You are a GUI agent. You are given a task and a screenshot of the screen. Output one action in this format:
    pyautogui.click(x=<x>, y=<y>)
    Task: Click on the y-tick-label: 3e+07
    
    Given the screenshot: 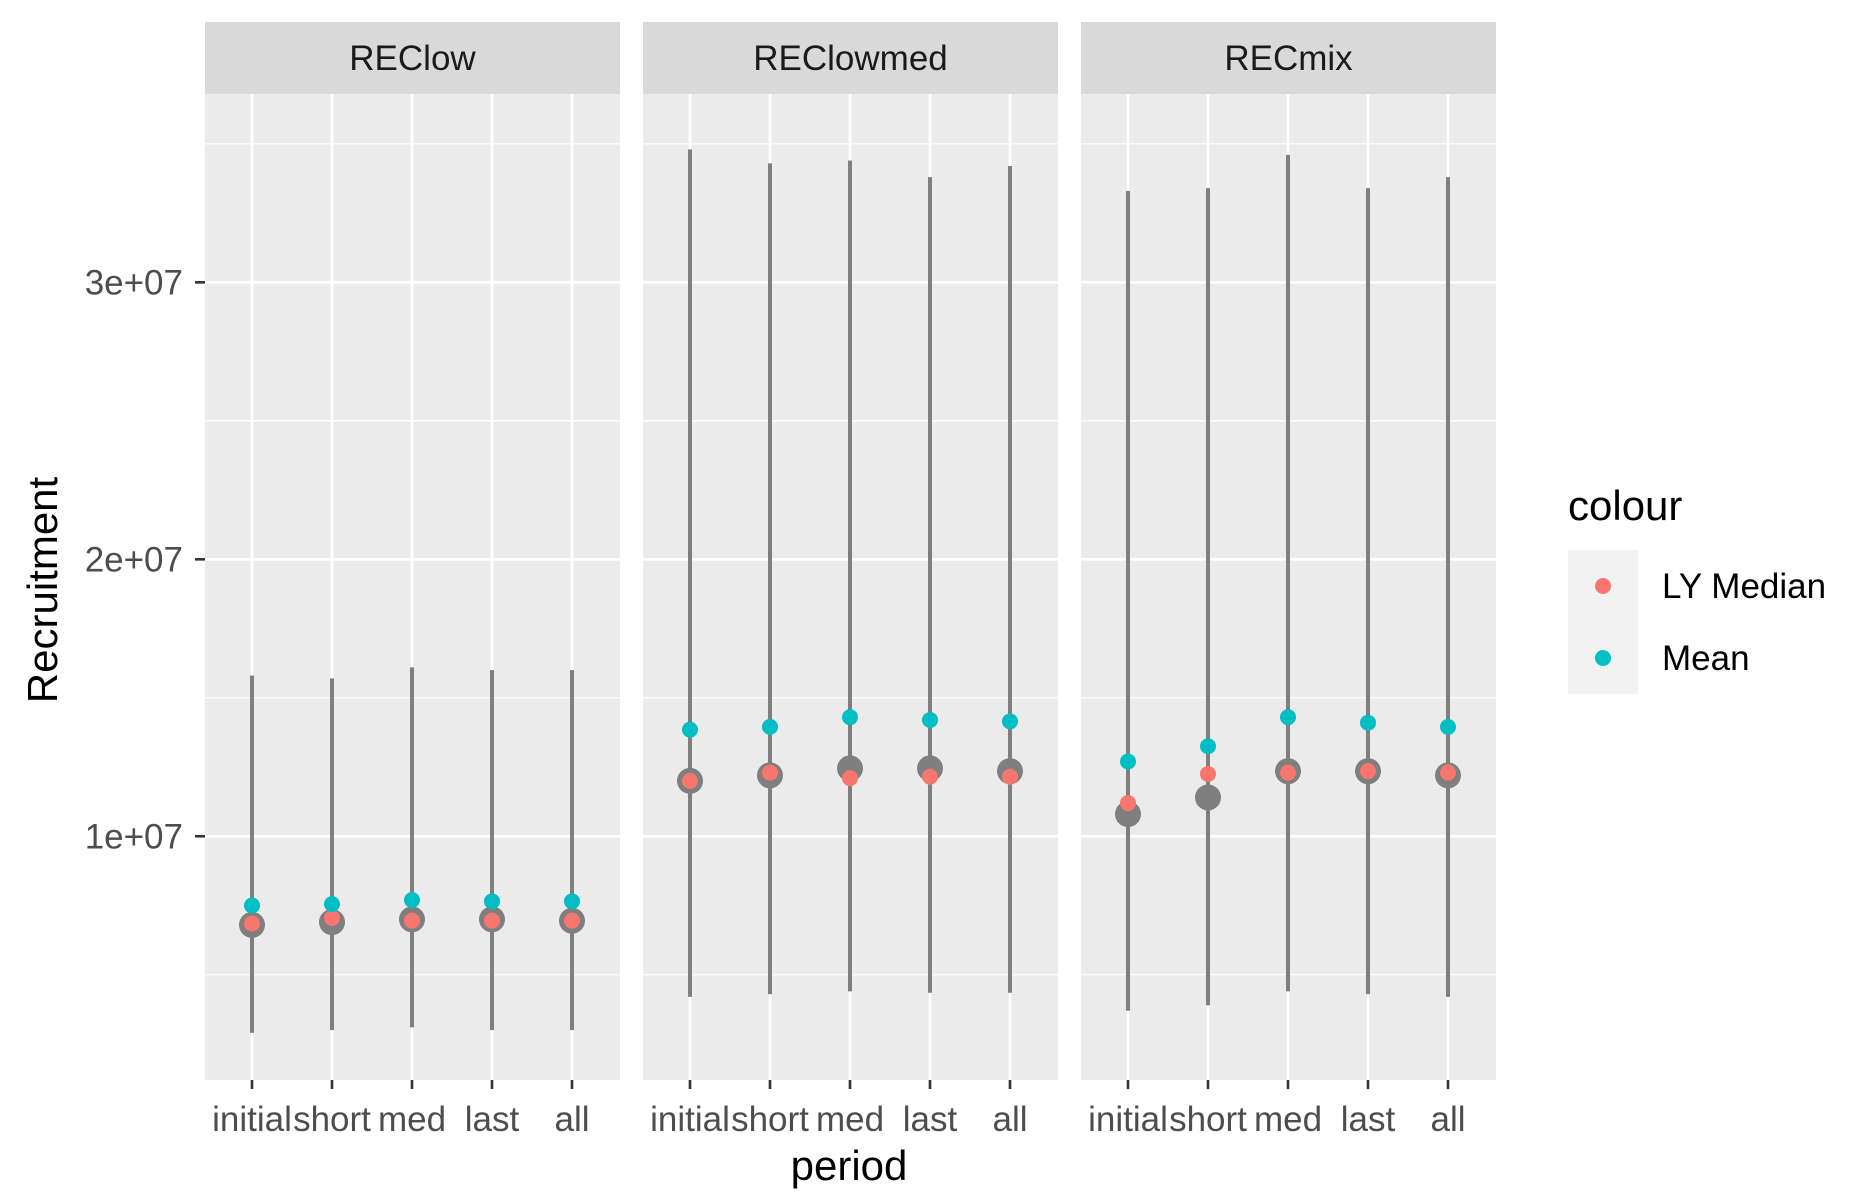 What is the action you would take?
    pyautogui.click(x=134, y=282)
    